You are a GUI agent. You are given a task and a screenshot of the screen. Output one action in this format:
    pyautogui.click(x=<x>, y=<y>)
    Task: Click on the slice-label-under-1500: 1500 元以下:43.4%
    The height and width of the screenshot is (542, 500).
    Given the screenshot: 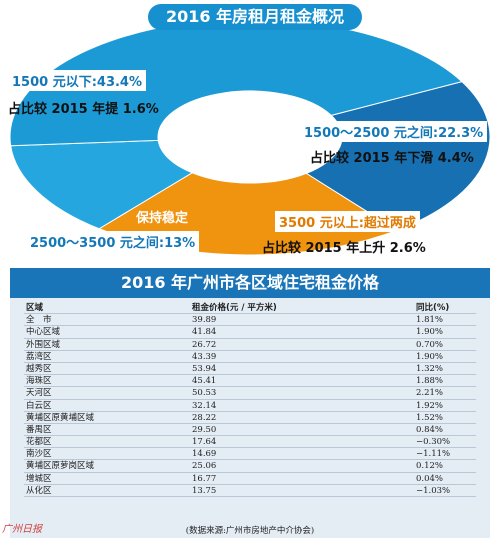 What is the action you would take?
    pyautogui.click(x=77, y=80)
    